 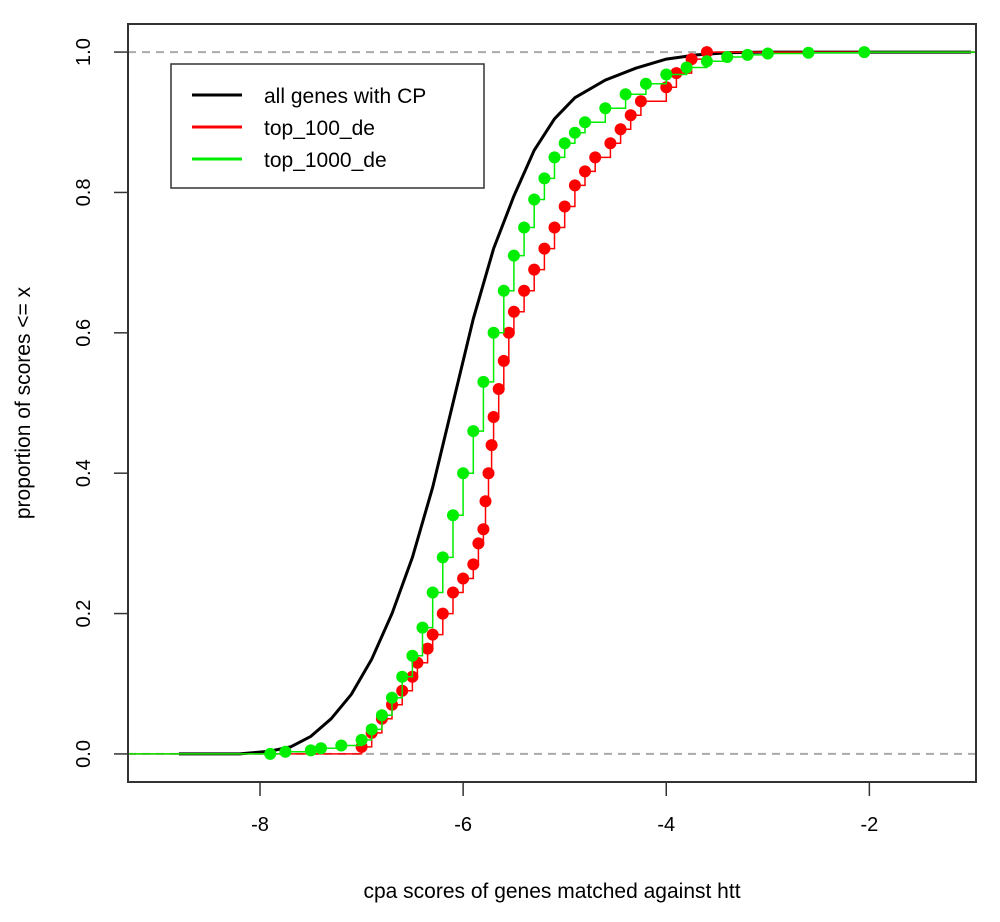 What do you see at coordinates (84, 193) in the screenshot?
I see `y-tick-label-4: 0.8` at bounding box center [84, 193].